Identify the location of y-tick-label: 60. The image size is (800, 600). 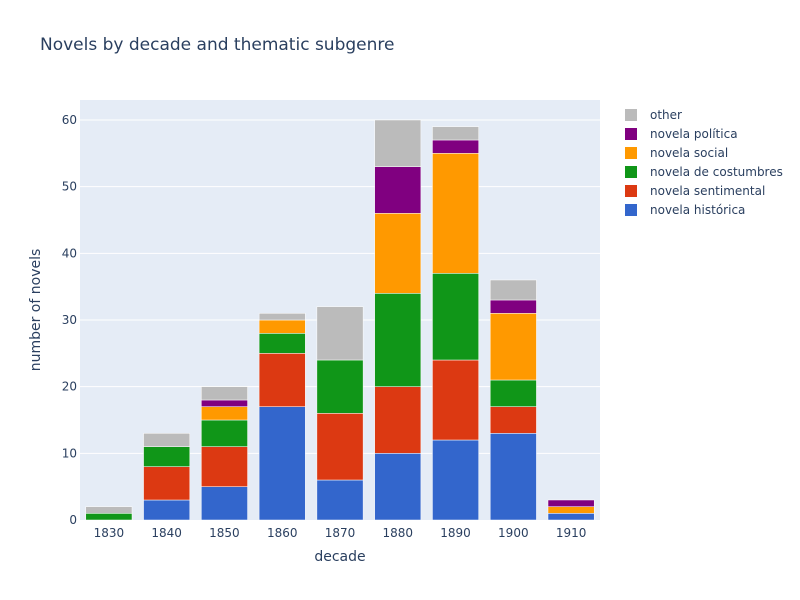
(69, 120).